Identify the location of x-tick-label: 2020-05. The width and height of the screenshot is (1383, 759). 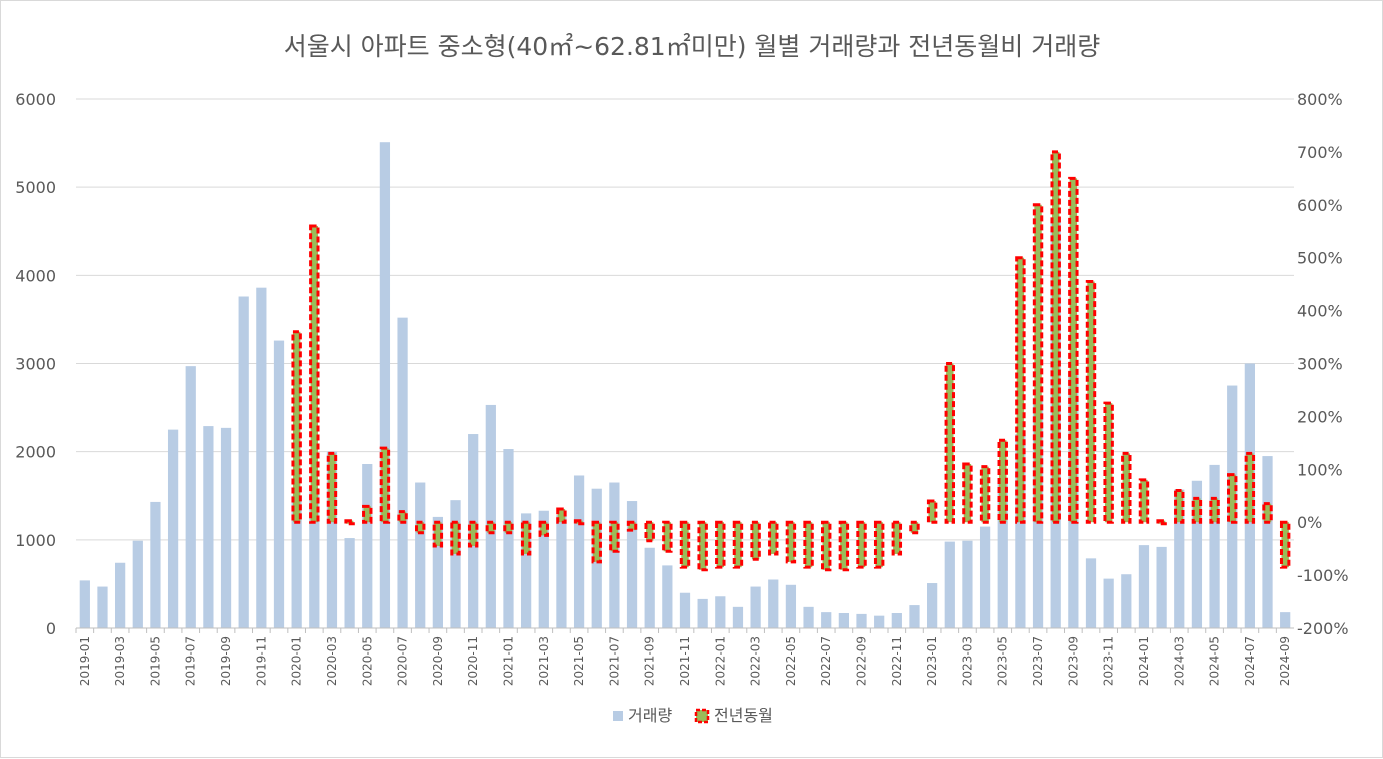
(367, 661).